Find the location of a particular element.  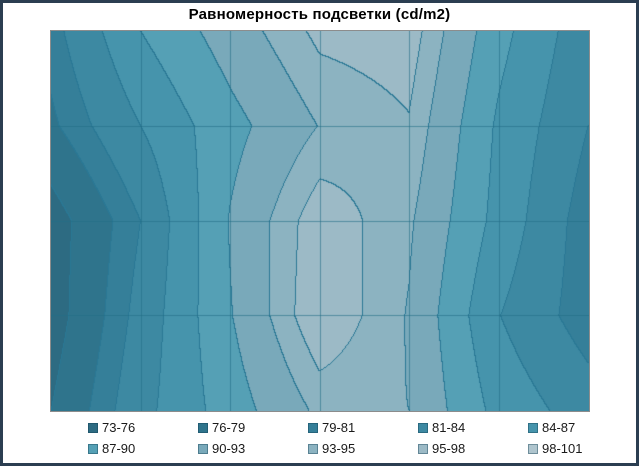

chart-title: Равномерность подсветки (cd/m2) is located at coordinates (319, 14).